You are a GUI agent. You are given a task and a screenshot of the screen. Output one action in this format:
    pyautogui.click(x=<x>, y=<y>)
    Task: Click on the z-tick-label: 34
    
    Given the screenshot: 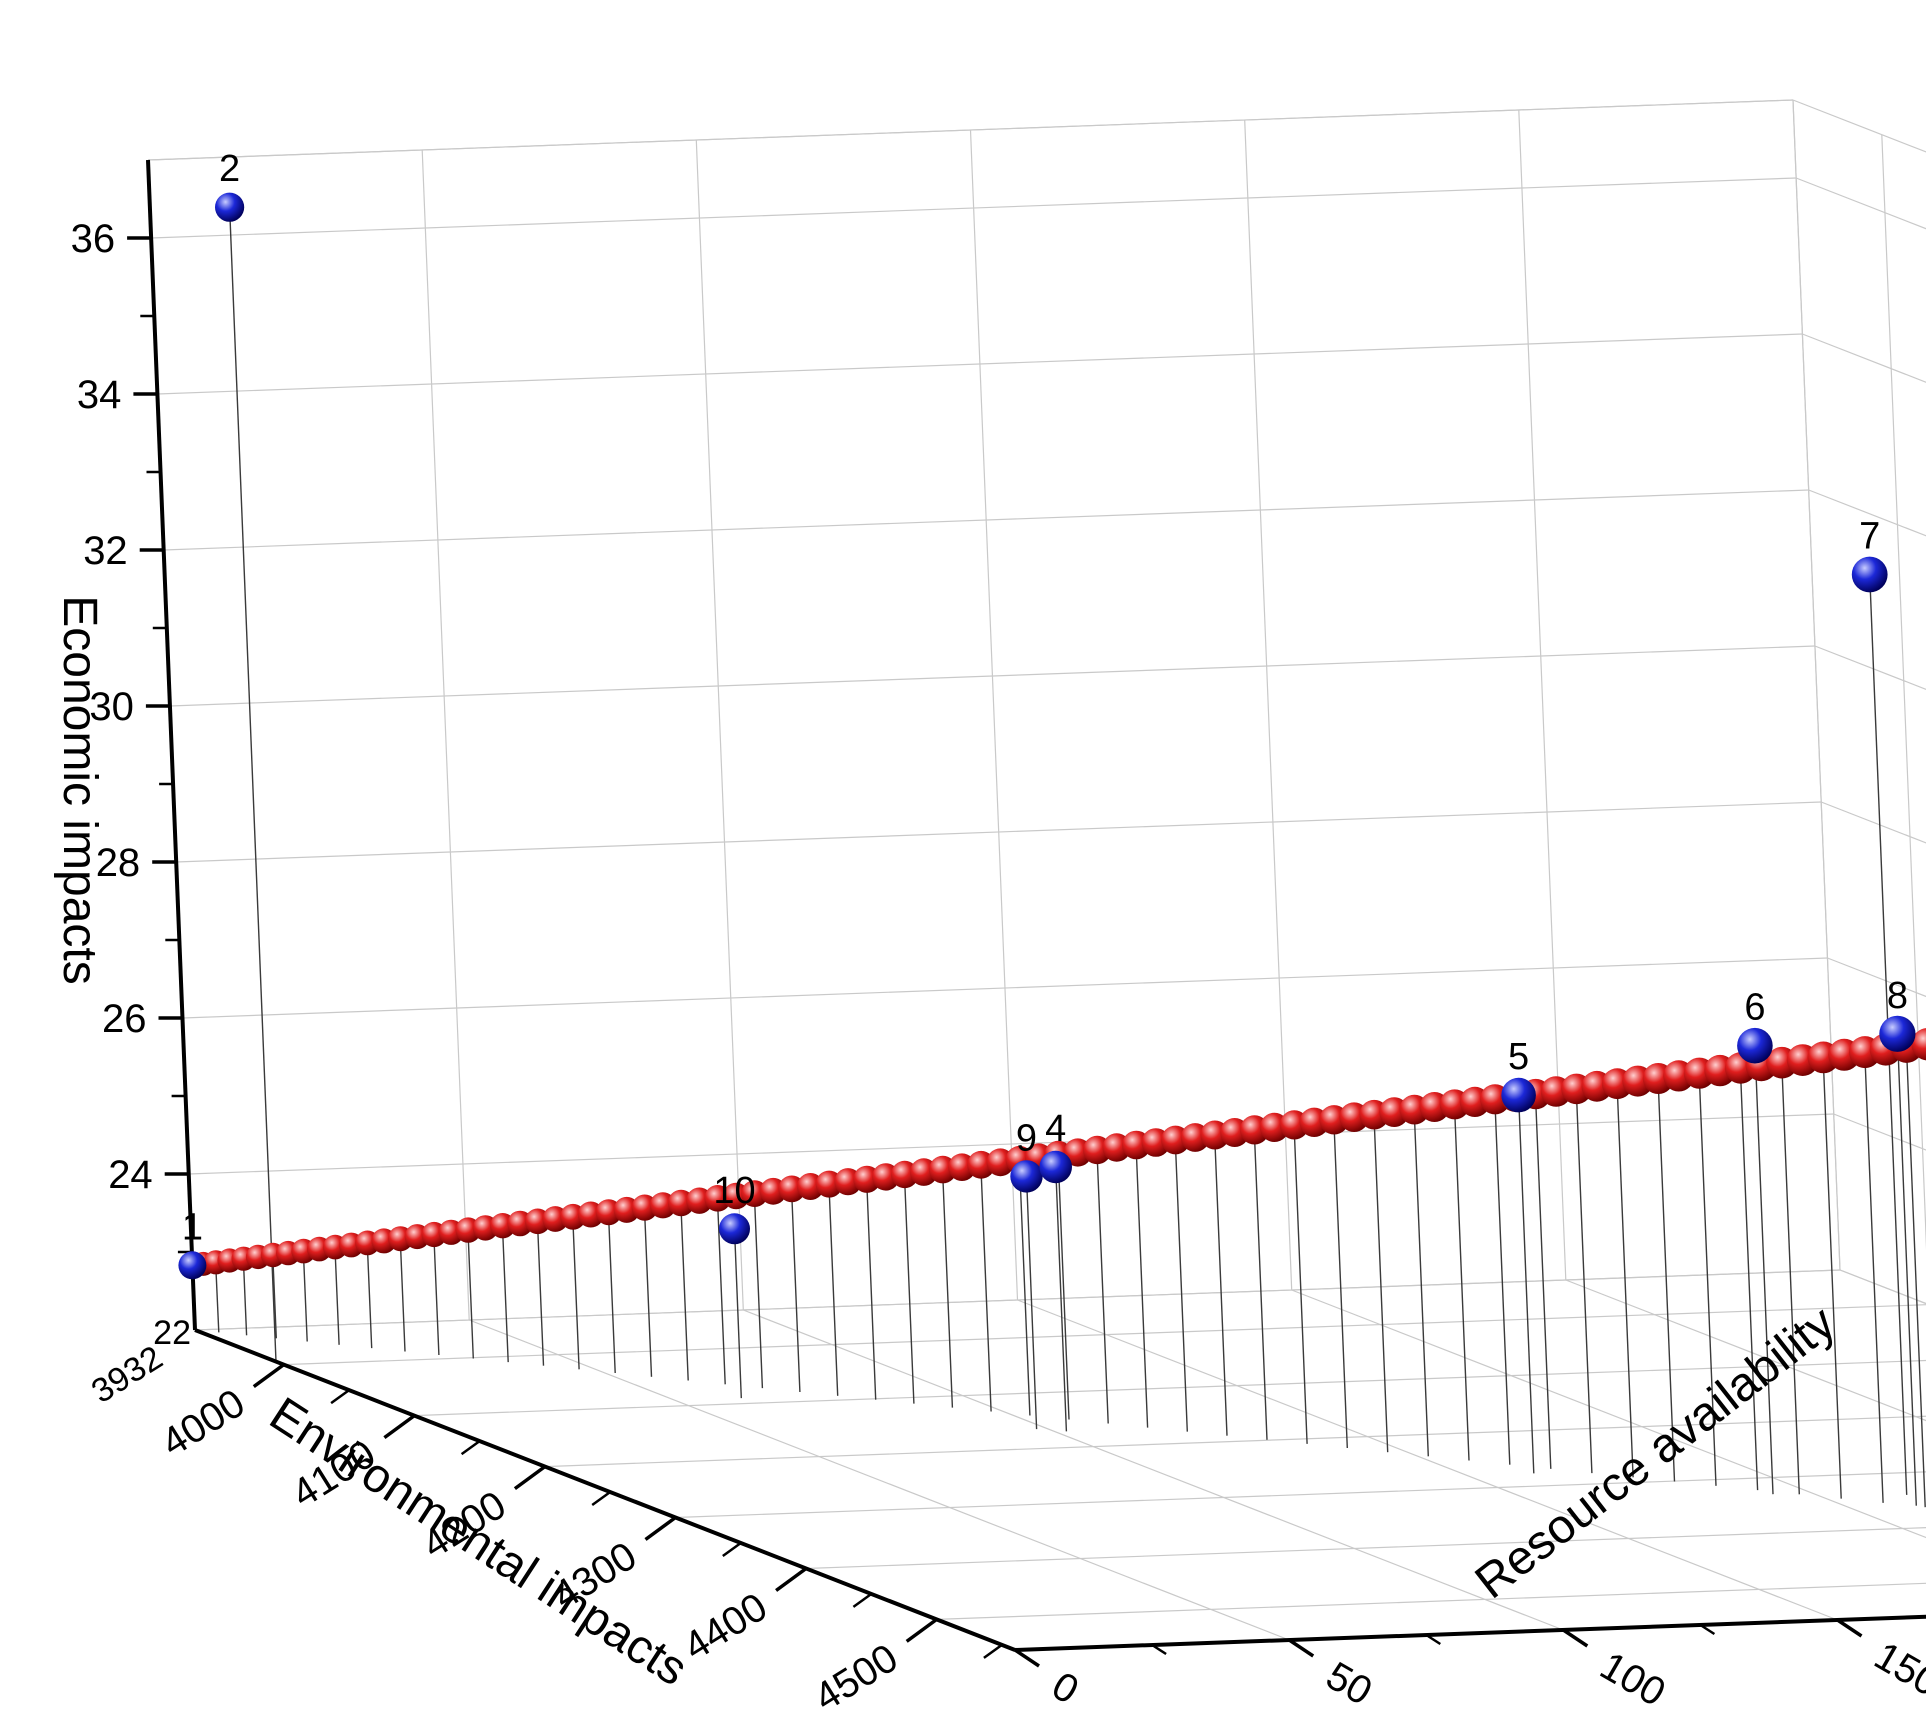 What is the action you would take?
    pyautogui.click(x=99, y=395)
    